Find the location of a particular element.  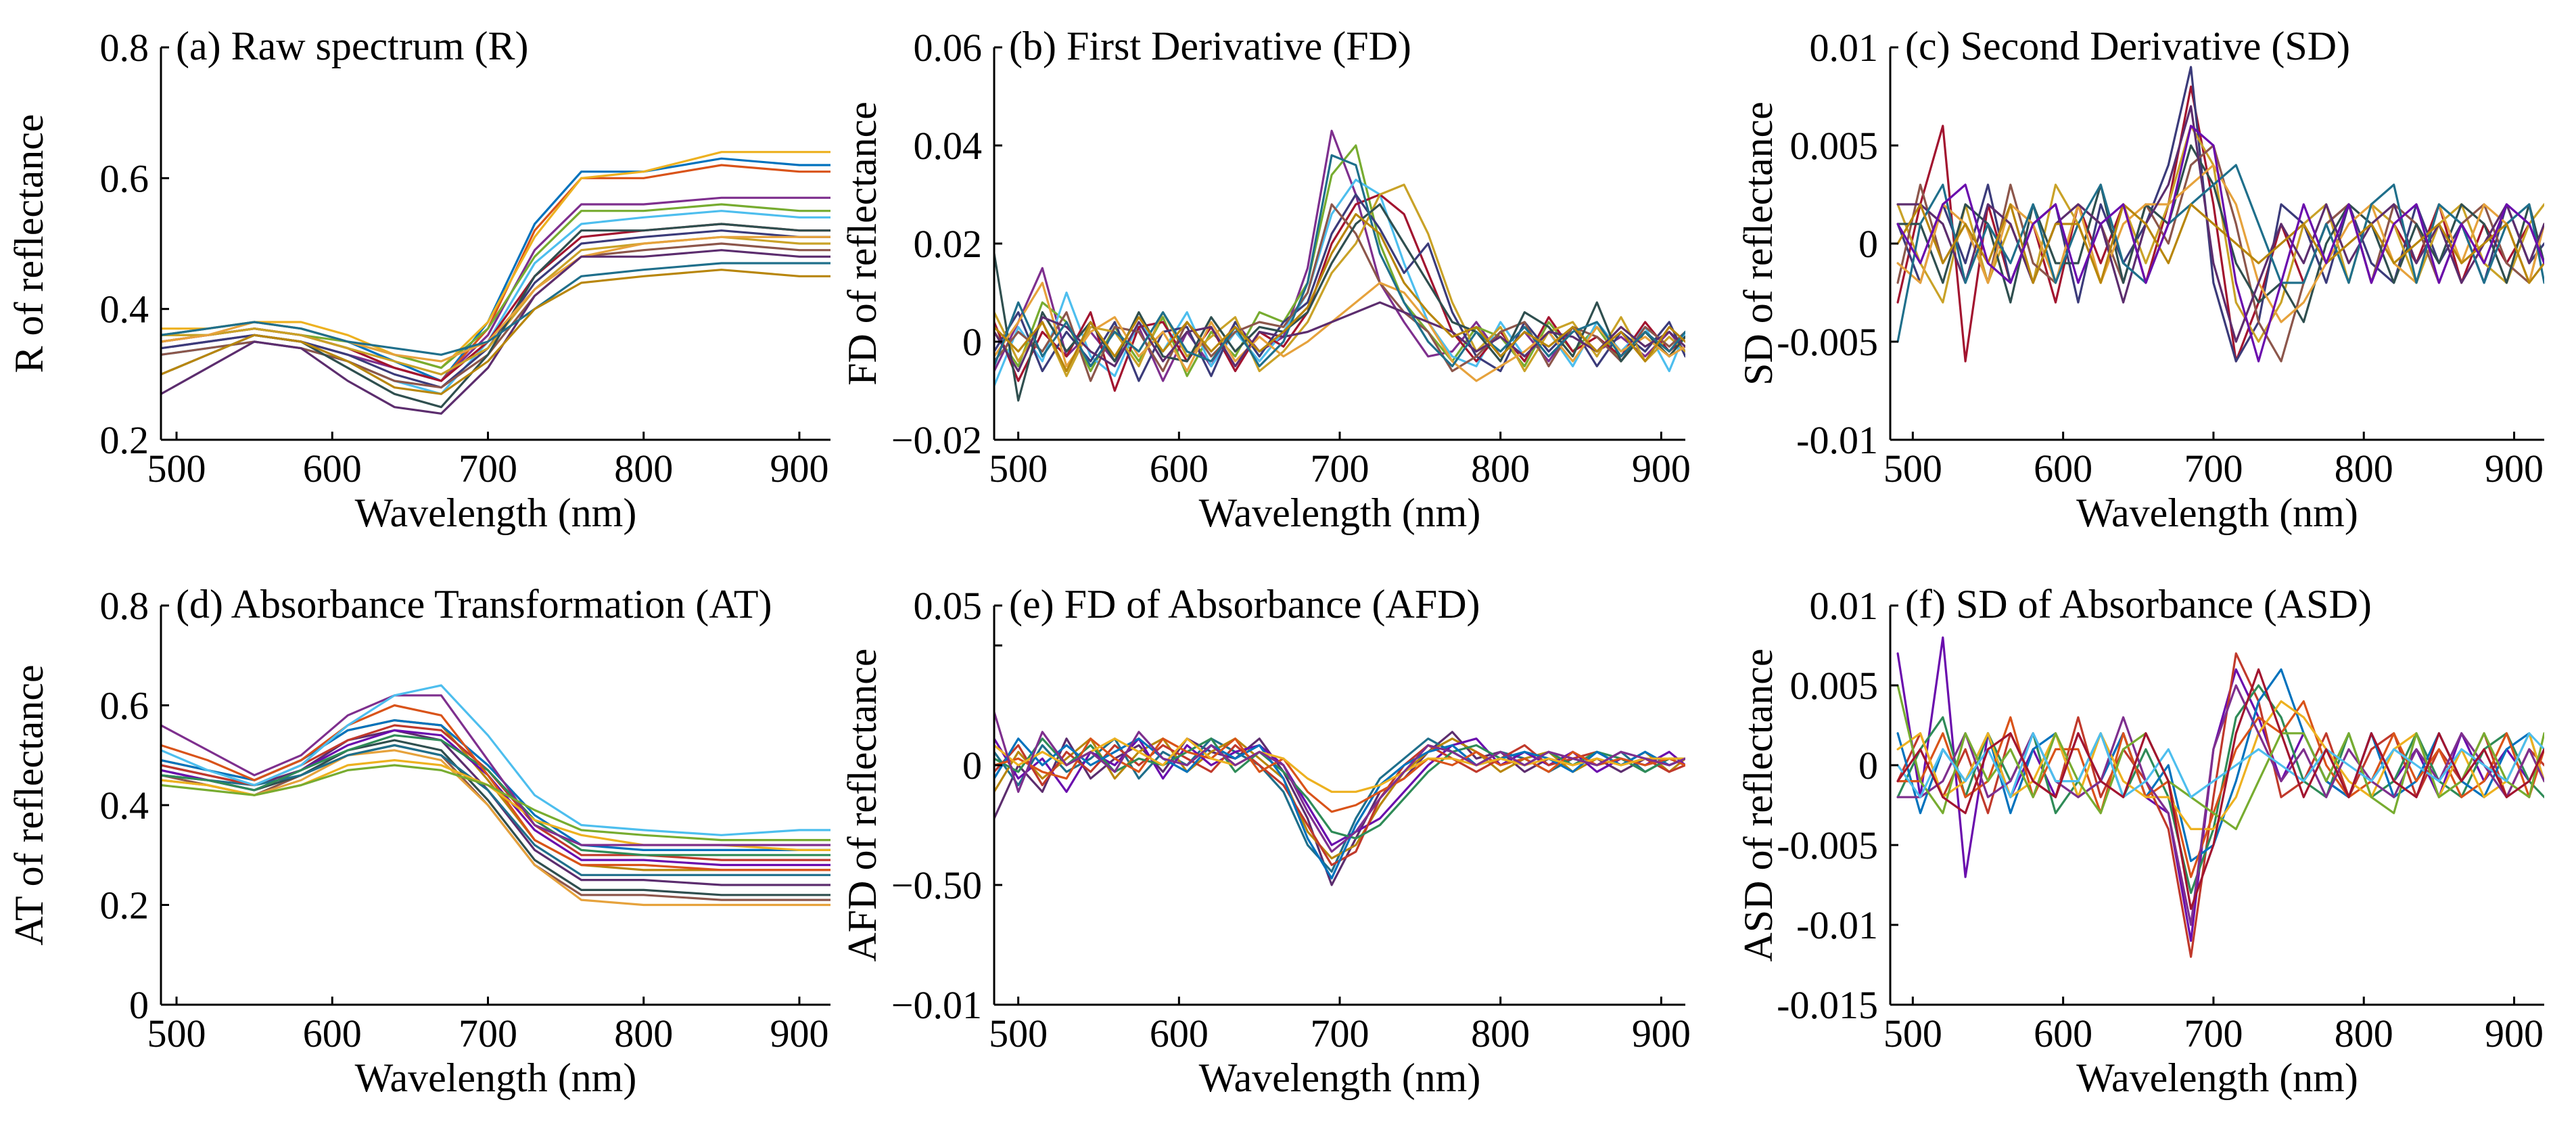

series-line-s11 is located at coordinates (495, 788).